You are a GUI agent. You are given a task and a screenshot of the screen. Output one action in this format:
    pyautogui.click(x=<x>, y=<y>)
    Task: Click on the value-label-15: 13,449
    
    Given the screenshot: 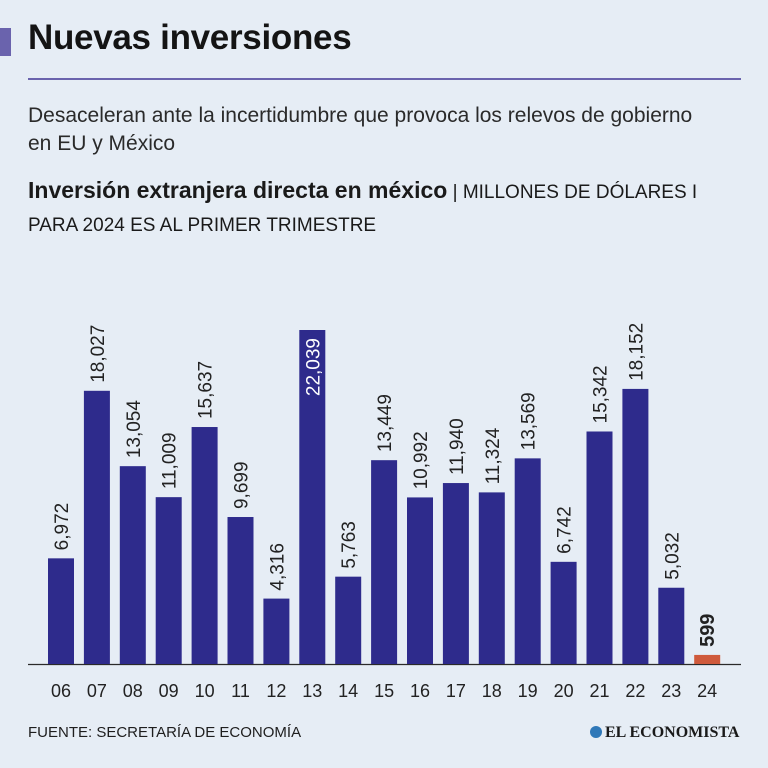 What is the action you would take?
    pyautogui.click(x=385, y=423)
    